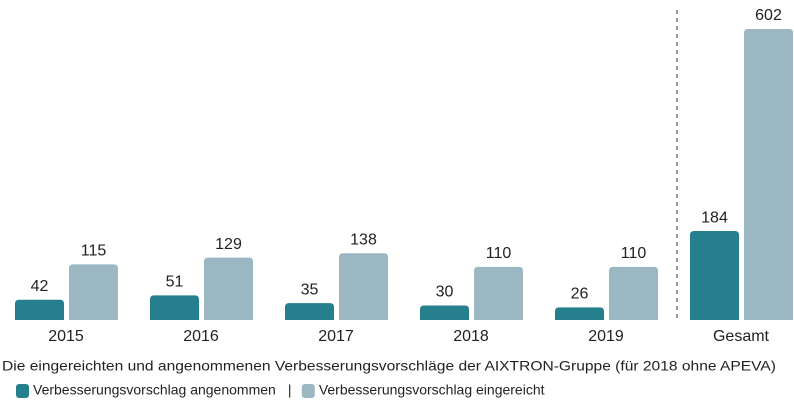  Describe the element at coordinates (741, 336) in the screenshot. I see `x-tick-label: Gesamt` at that location.